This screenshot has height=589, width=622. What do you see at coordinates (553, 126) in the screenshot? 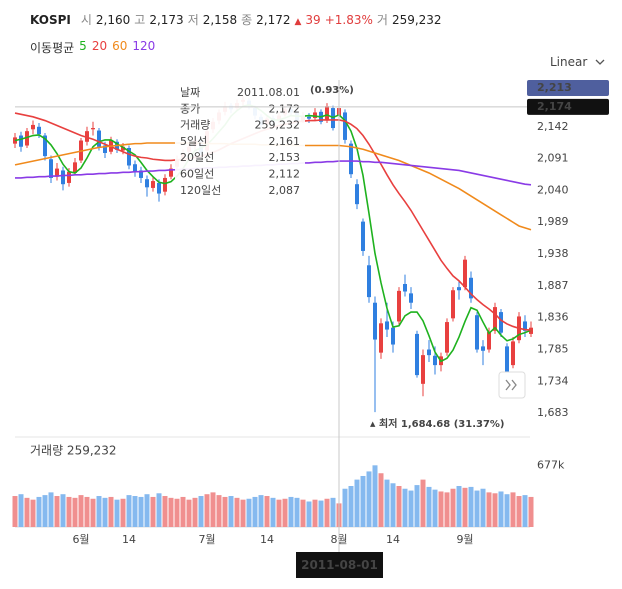
I see `y-tick-label: 2,142` at bounding box center [553, 126].